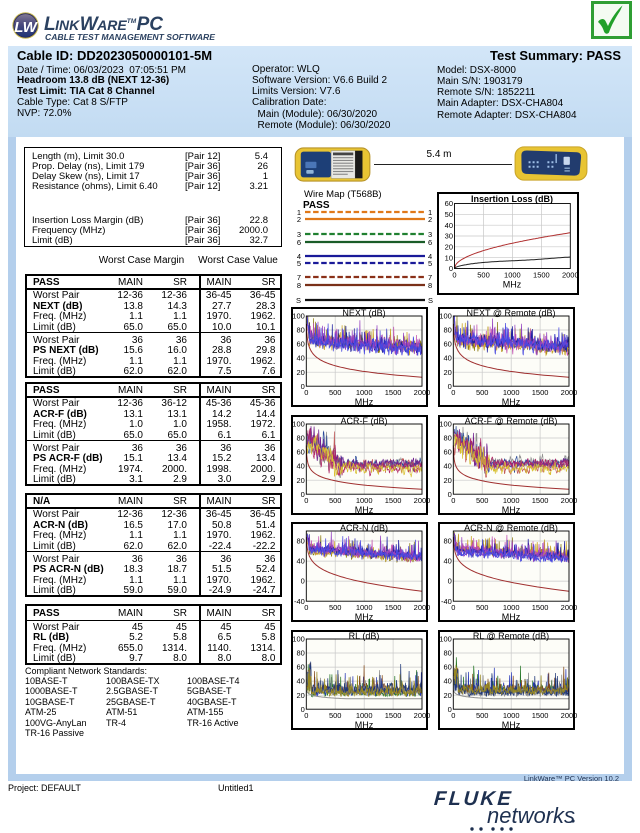 The image size is (640, 833). What do you see at coordinates (363, 313) in the screenshot?
I see `svg-text: NEXT (dB)` at bounding box center [363, 313].